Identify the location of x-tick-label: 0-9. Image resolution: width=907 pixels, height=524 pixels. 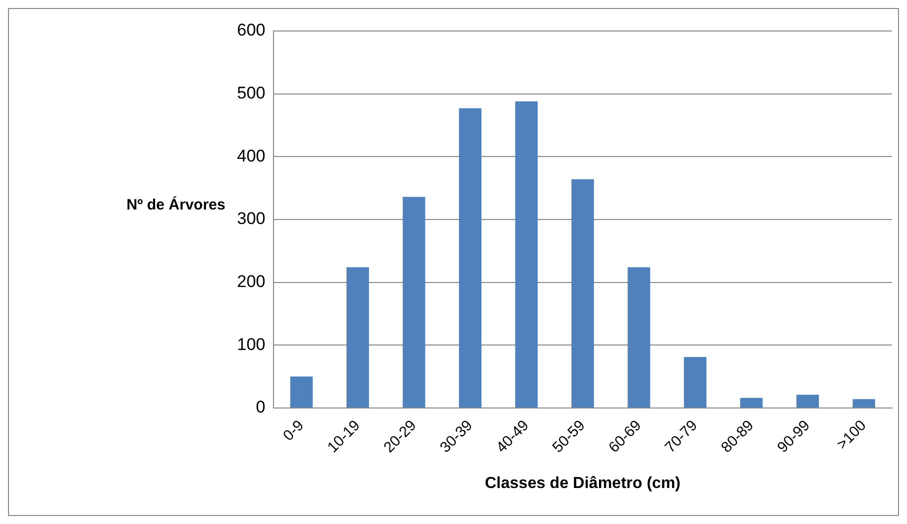
(294, 430).